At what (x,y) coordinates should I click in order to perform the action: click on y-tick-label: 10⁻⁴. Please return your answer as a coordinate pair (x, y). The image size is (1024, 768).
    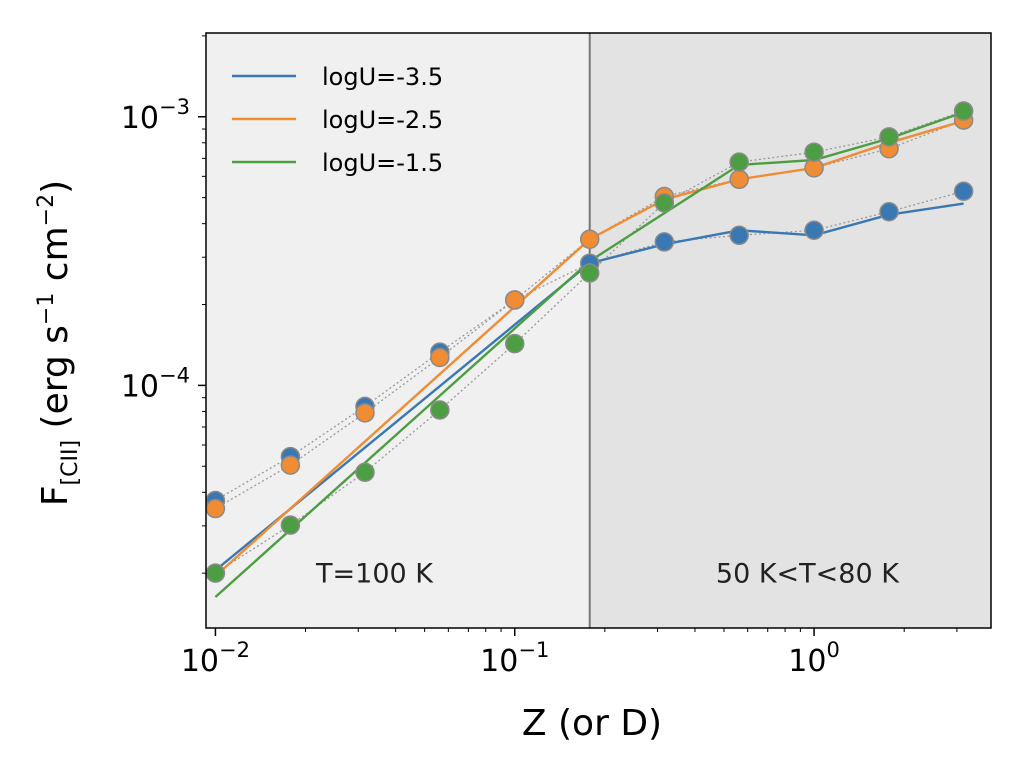
    Looking at the image, I should click on (155, 383).